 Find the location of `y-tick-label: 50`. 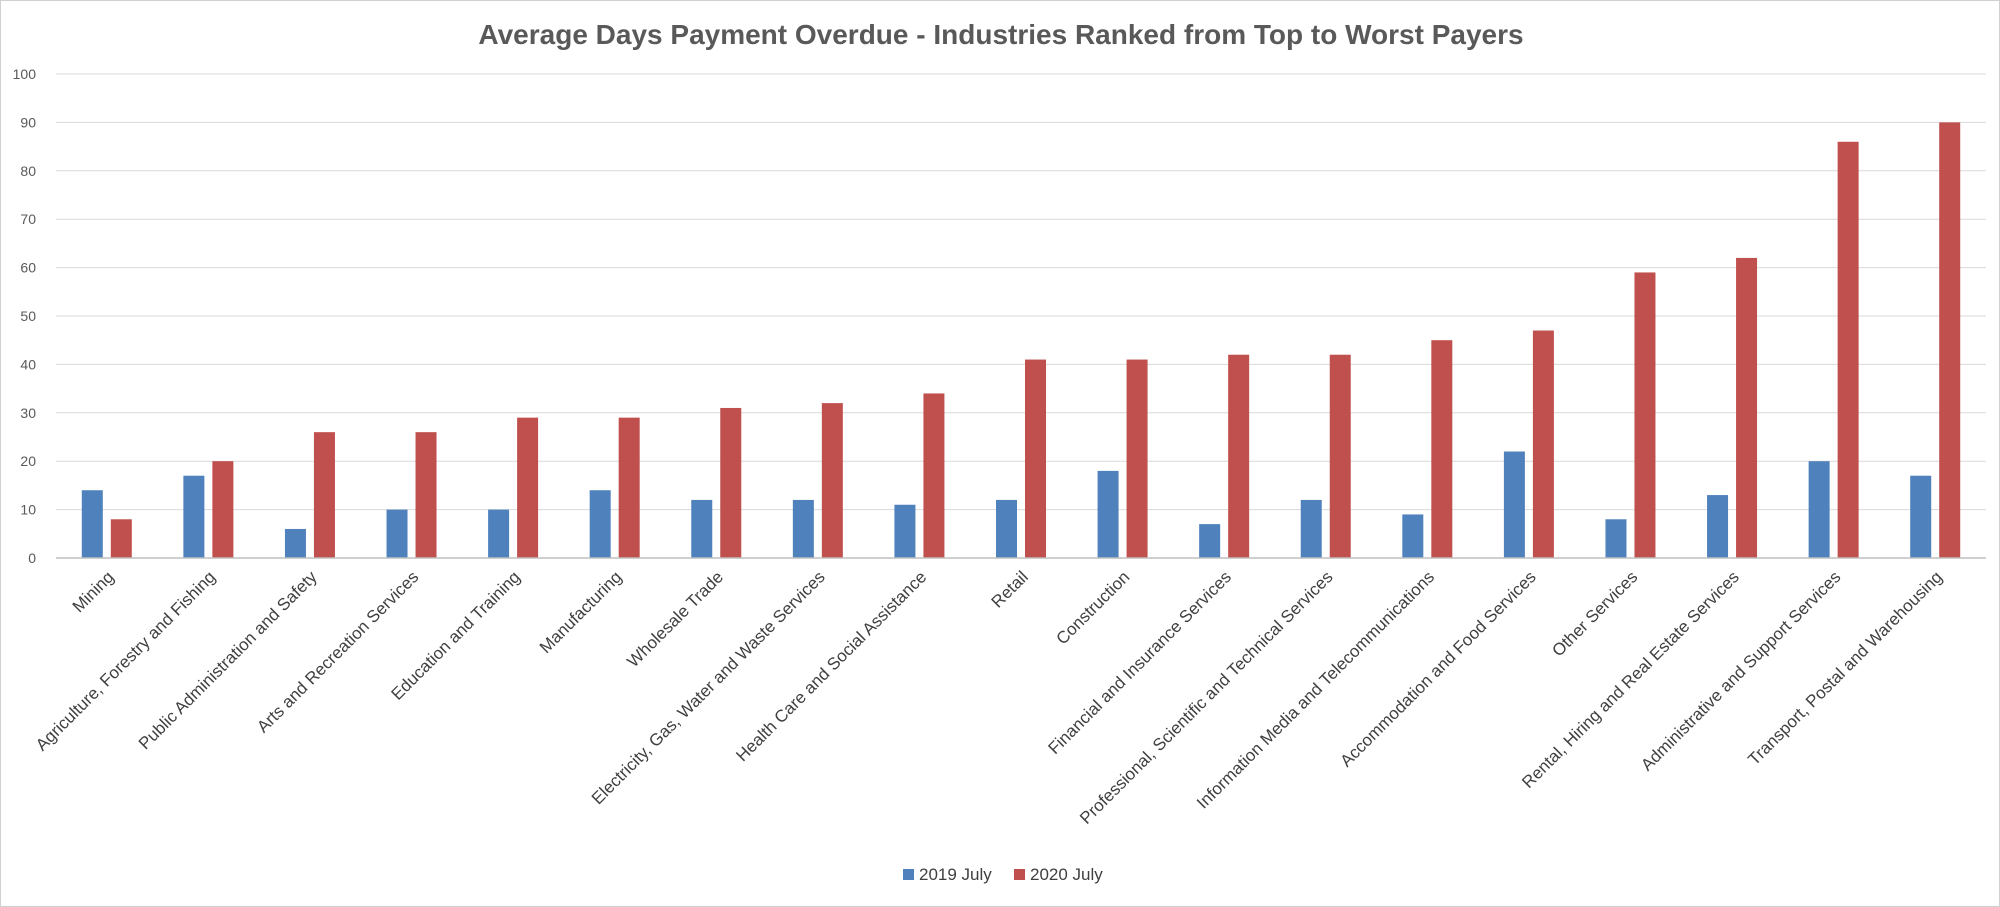

y-tick-label: 50 is located at coordinates (28, 316).